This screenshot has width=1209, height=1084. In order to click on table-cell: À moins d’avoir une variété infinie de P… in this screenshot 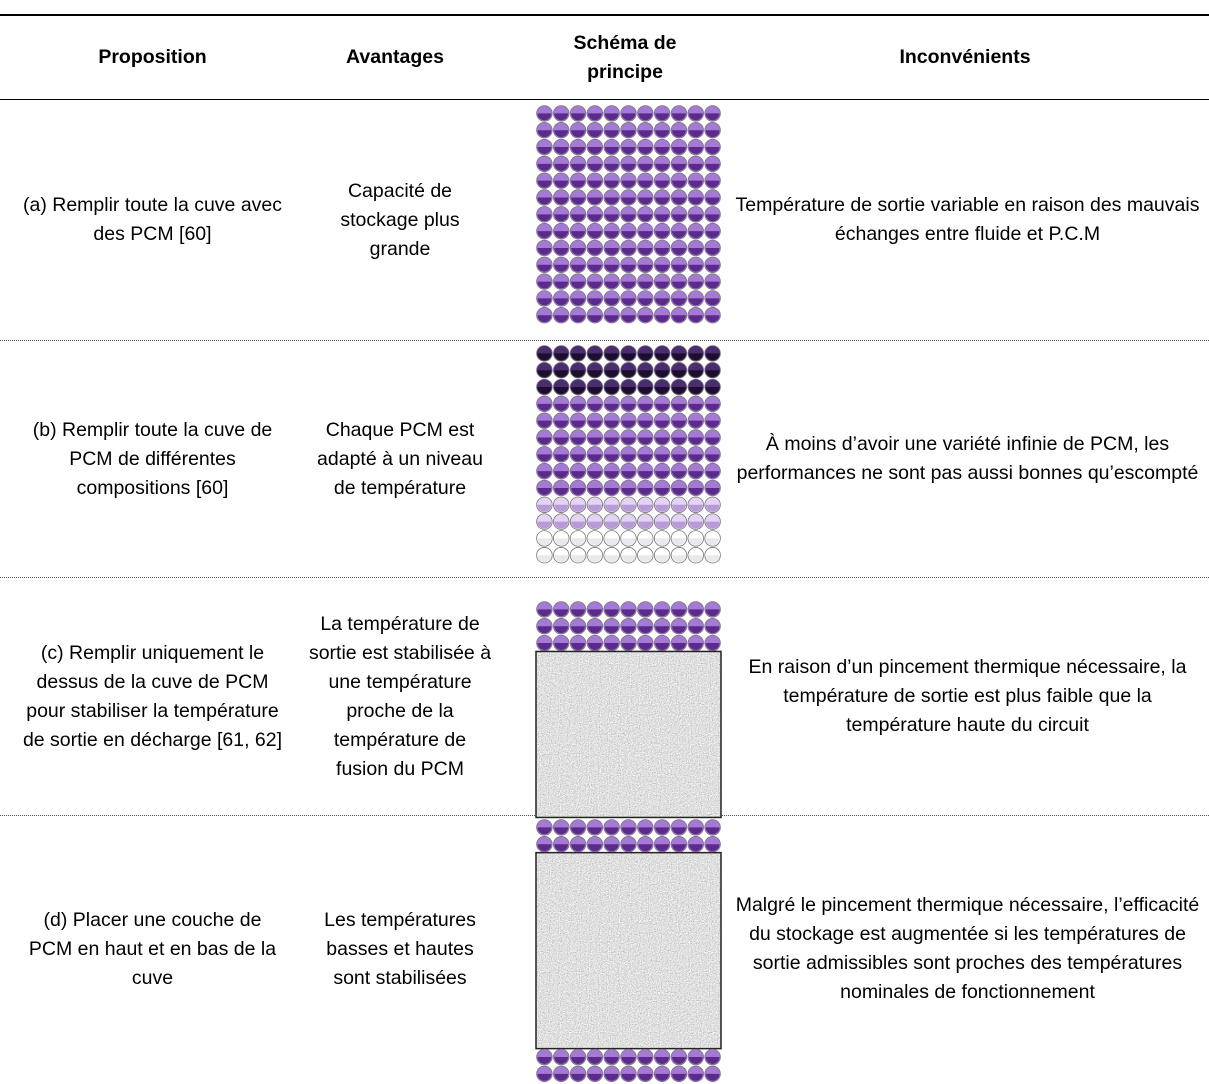, I will do `click(967, 459)`.